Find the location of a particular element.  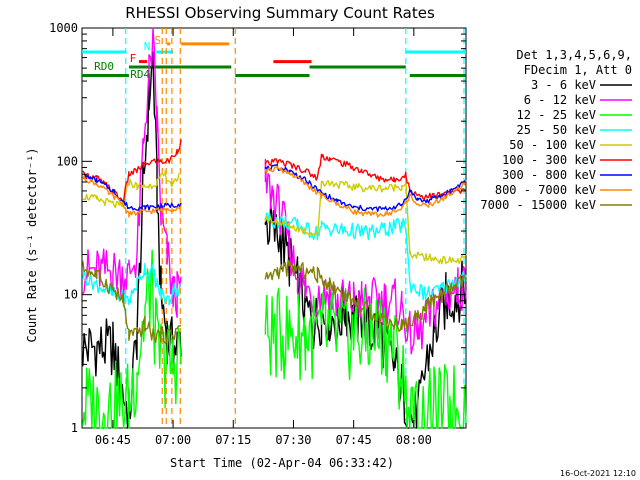

x-tick-label-2: 07:15 is located at coordinates (233, 440).